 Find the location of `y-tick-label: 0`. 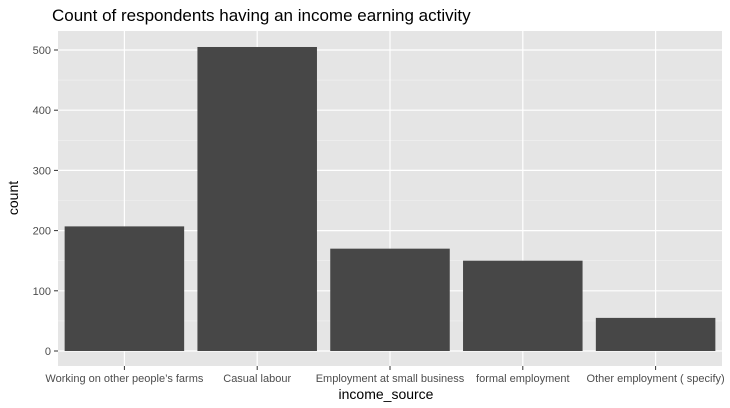

y-tick-label: 0 is located at coordinates (48, 352).